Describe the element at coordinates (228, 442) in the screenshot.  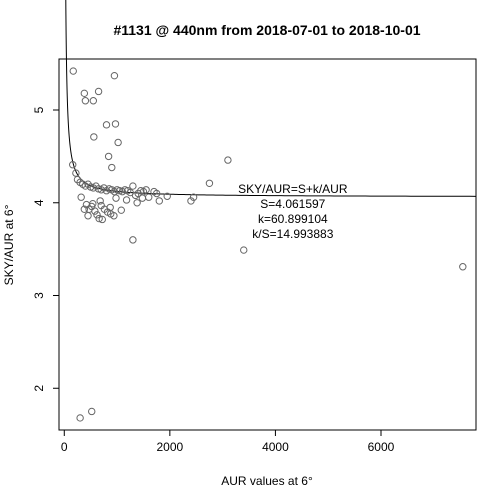
I see `x-axis: 0 2000 4000 6000` at that location.